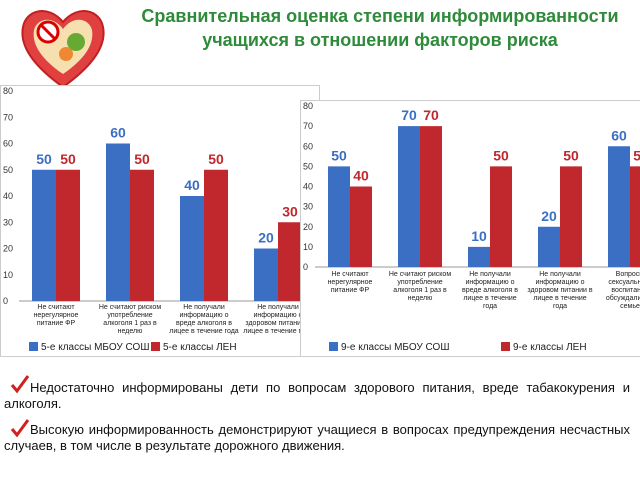 The image size is (640, 480). What do you see at coordinates (395, 347) in the screenshot?
I see `legend-label: 9-е классы МБОУ СОШ` at bounding box center [395, 347].